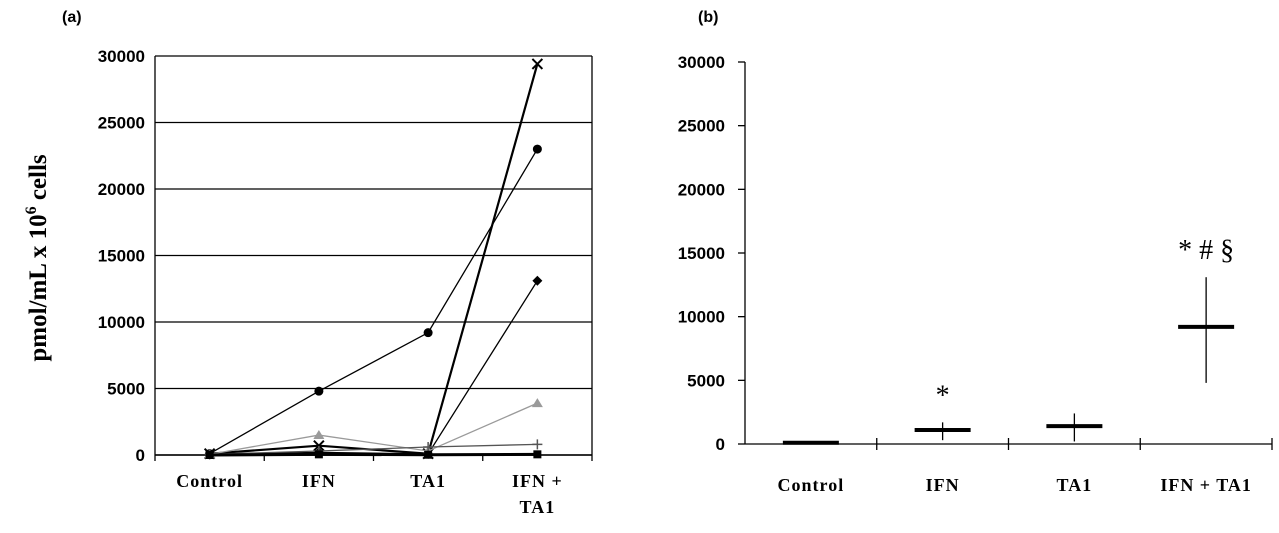 This screenshot has height=533, width=1279. Describe the element at coordinates (701, 317) in the screenshot. I see `panel-b-y-tick-label: 10000` at that location.